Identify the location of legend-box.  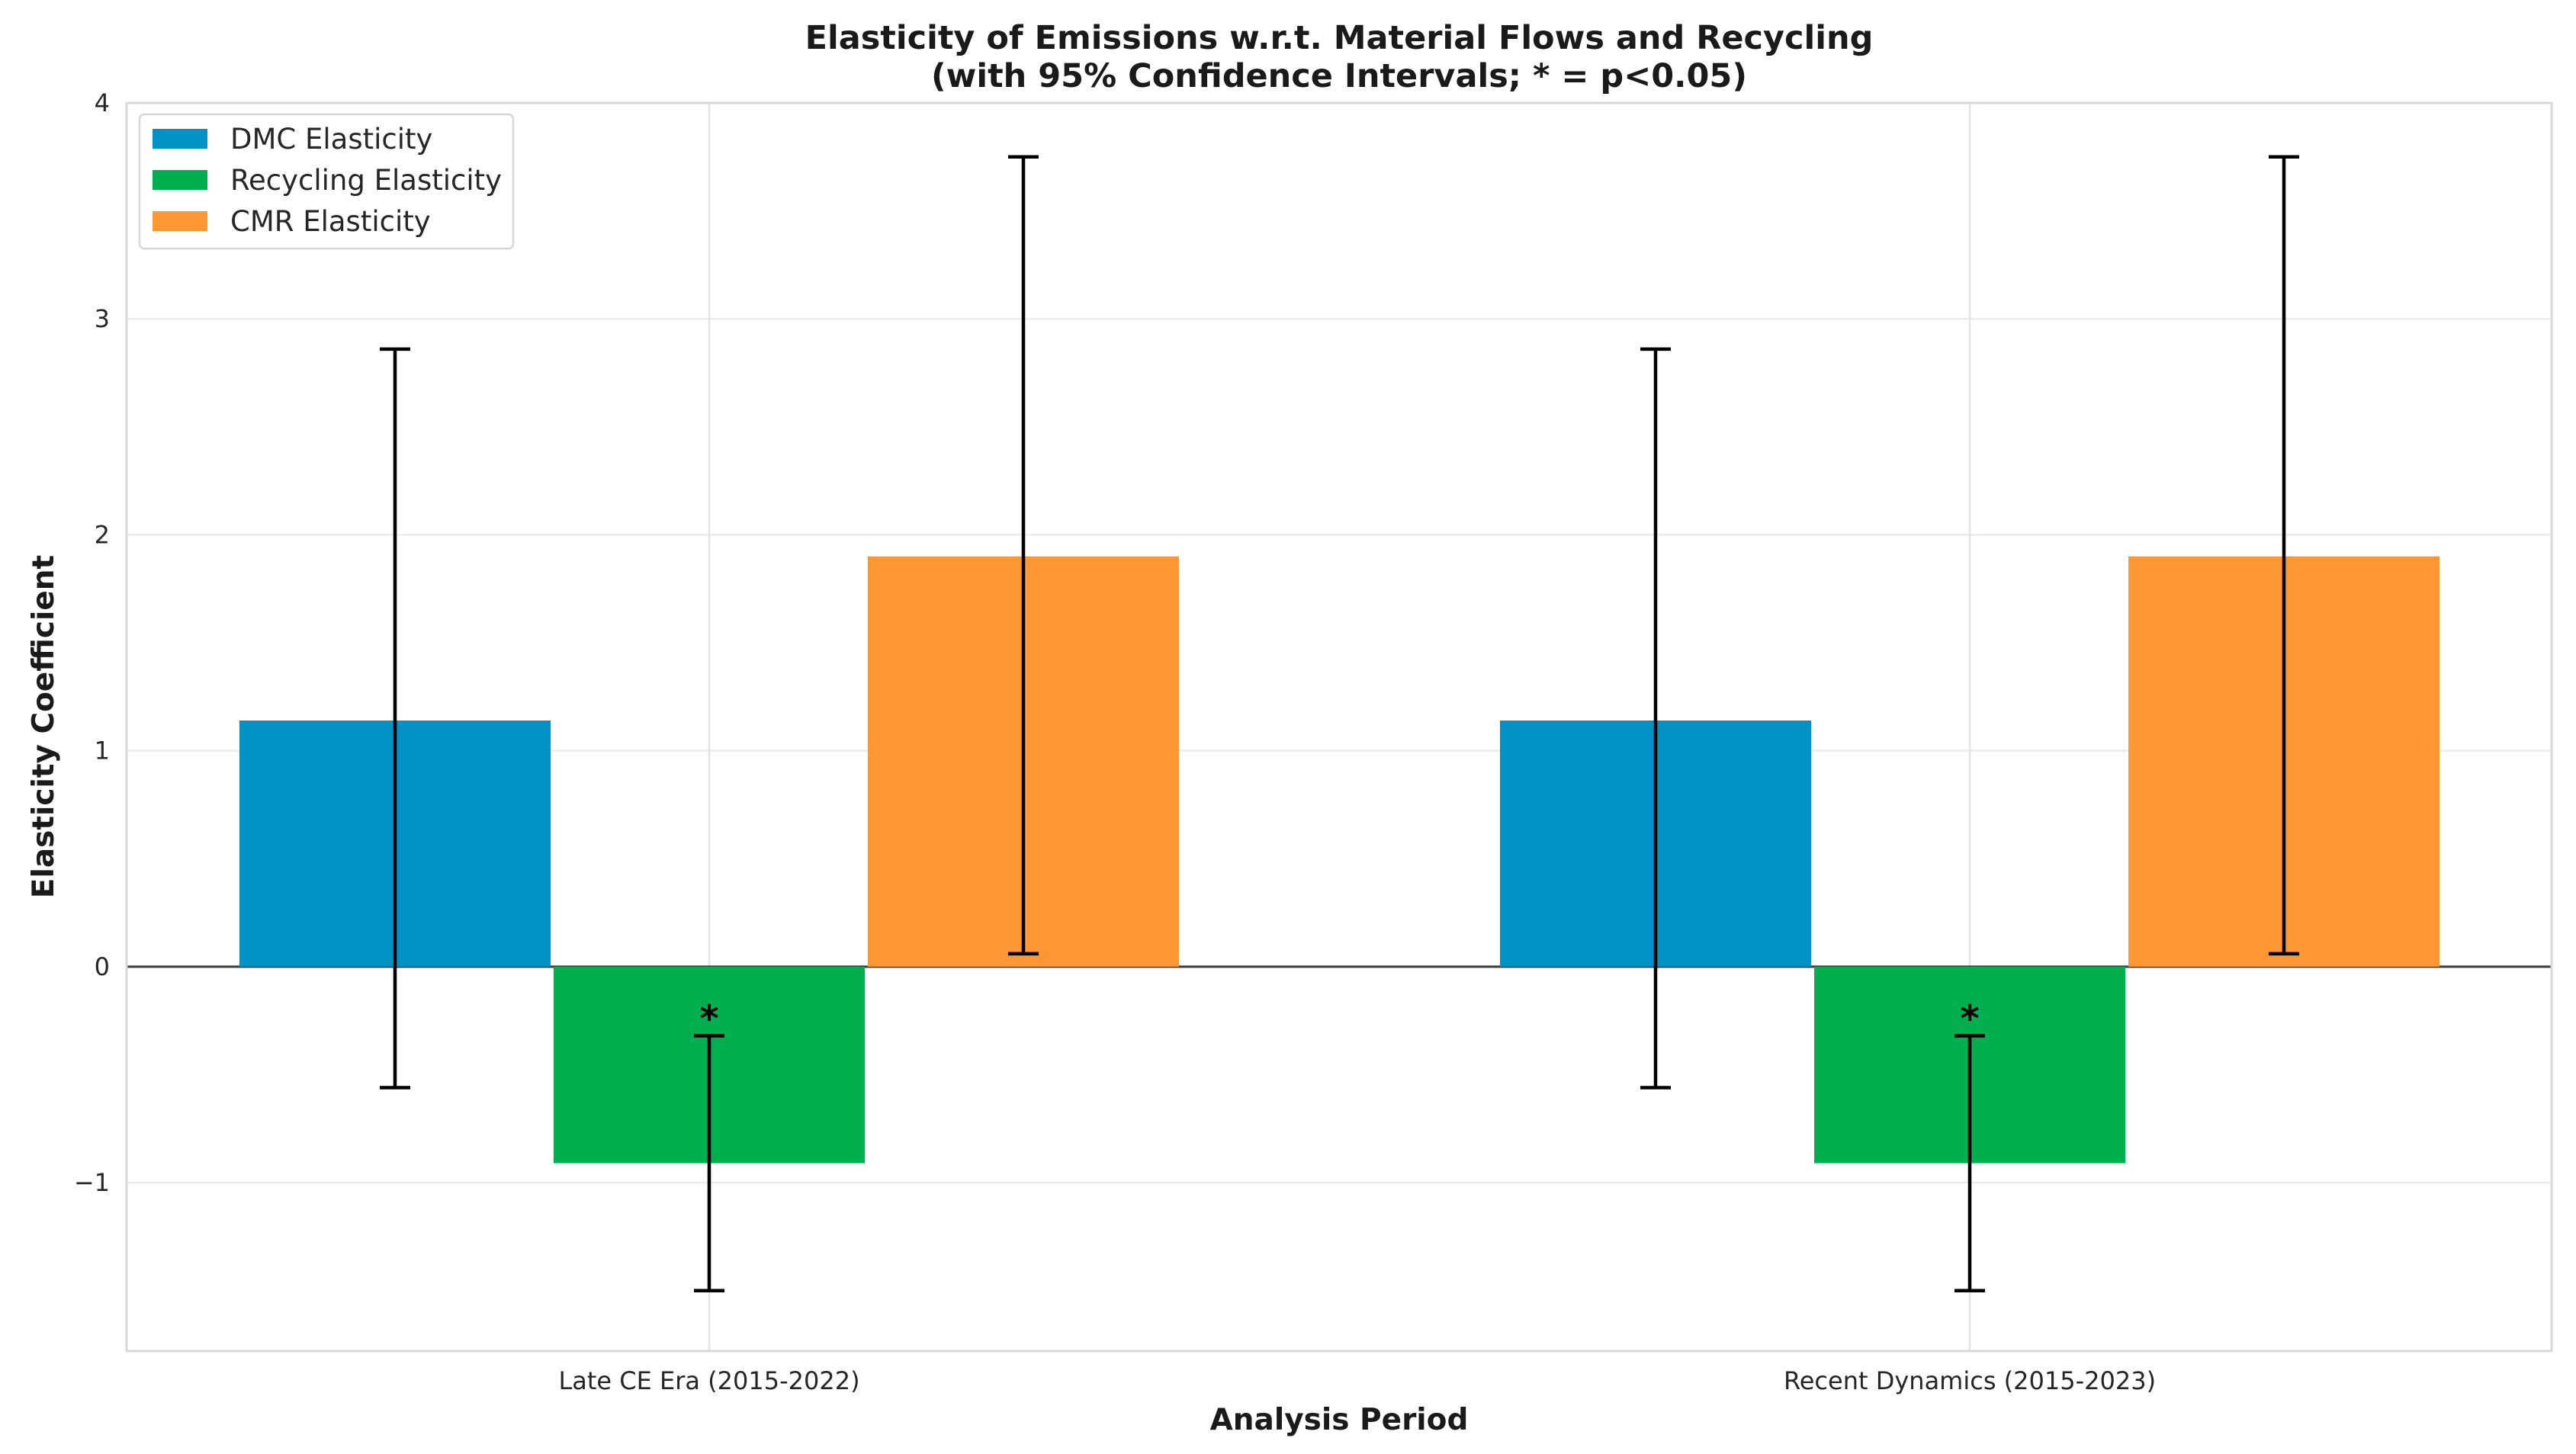
(326, 181).